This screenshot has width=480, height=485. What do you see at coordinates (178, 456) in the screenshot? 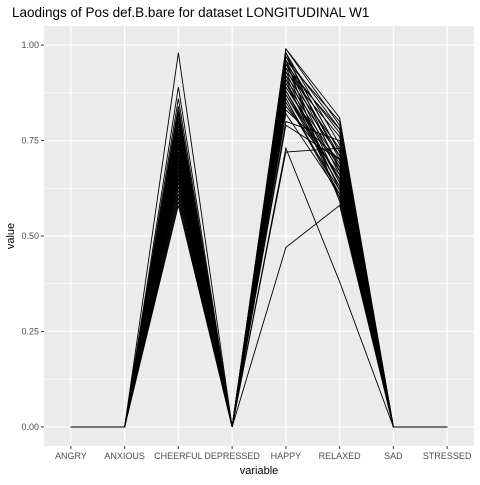
I see `x-tick-label: CHEERFUL` at bounding box center [178, 456].